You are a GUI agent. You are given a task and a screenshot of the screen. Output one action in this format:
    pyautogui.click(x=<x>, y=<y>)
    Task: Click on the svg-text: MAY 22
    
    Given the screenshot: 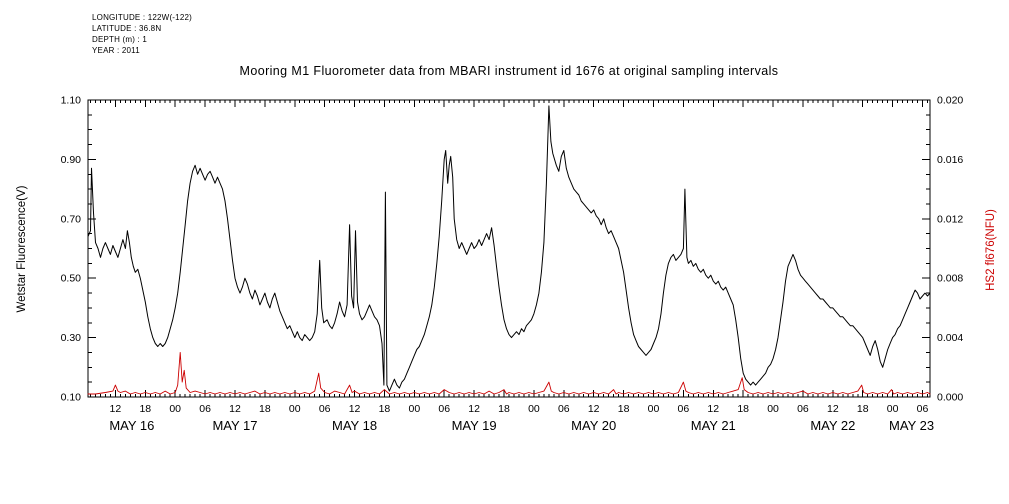 What is the action you would take?
    pyautogui.click(x=832, y=425)
    